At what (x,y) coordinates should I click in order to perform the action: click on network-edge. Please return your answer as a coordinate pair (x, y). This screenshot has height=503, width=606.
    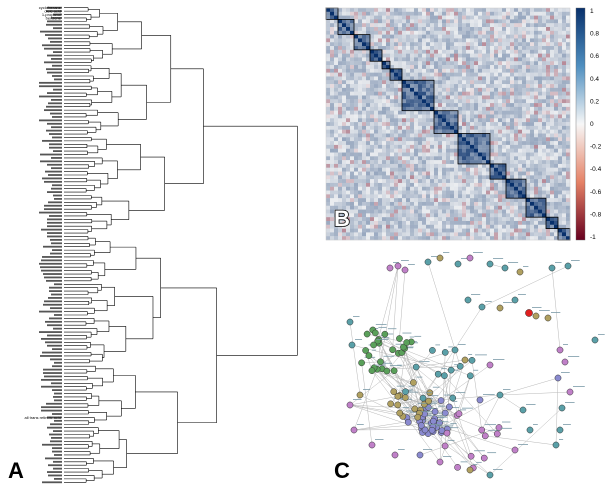
    Looking at the image, I should click on (452, 352).